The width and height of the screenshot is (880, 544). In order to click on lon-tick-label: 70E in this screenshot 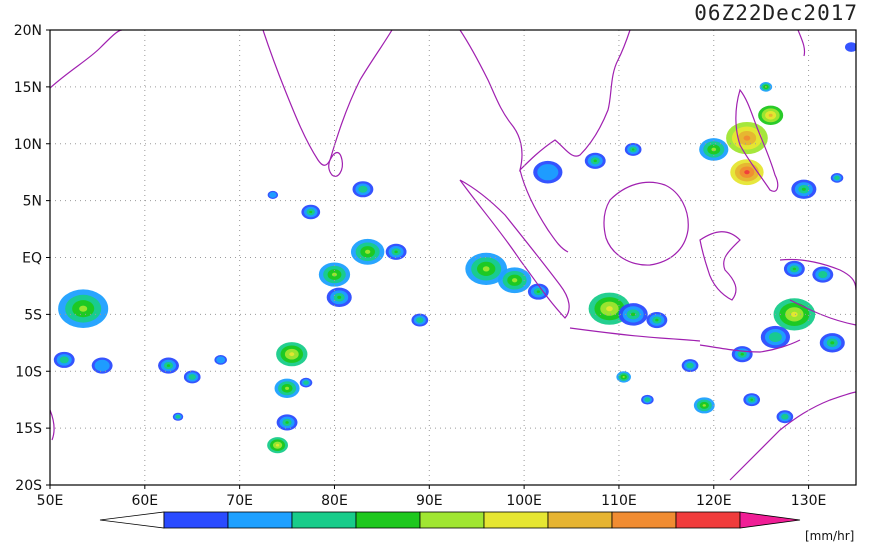, I will do `click(239, 501)`.